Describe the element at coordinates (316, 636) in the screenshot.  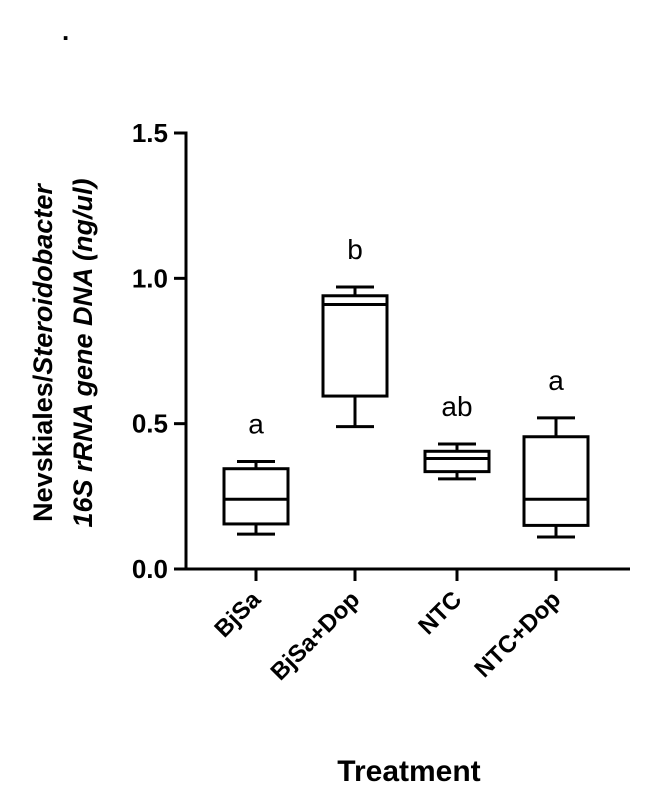
I see `x-tick-label: BjSa+Dop` at that location.